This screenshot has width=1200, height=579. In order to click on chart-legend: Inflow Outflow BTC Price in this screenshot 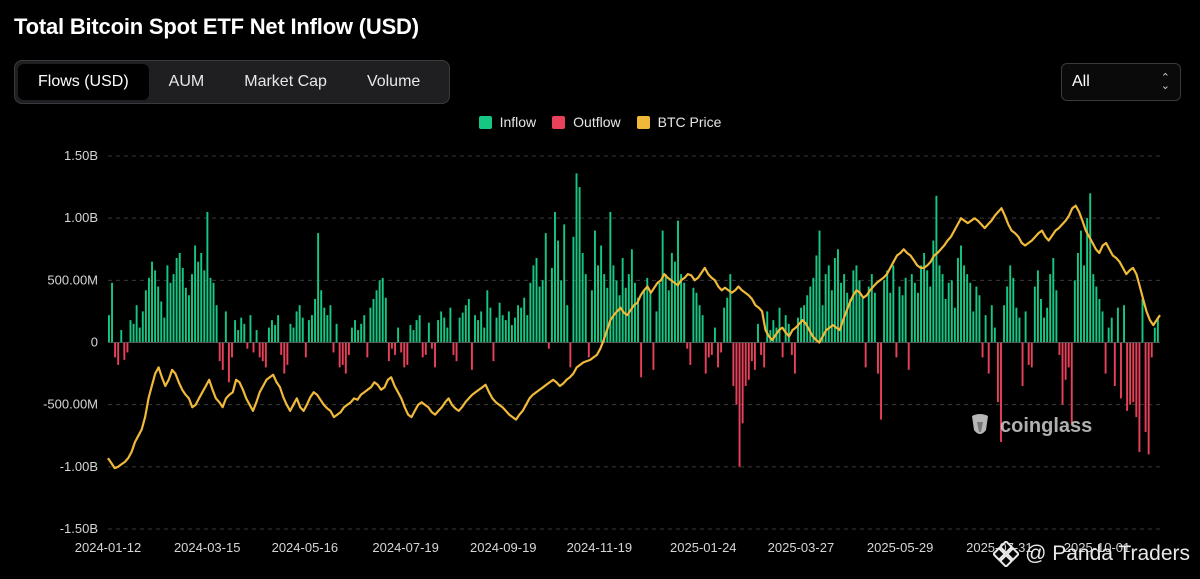, I will do `click(600, 122)`.